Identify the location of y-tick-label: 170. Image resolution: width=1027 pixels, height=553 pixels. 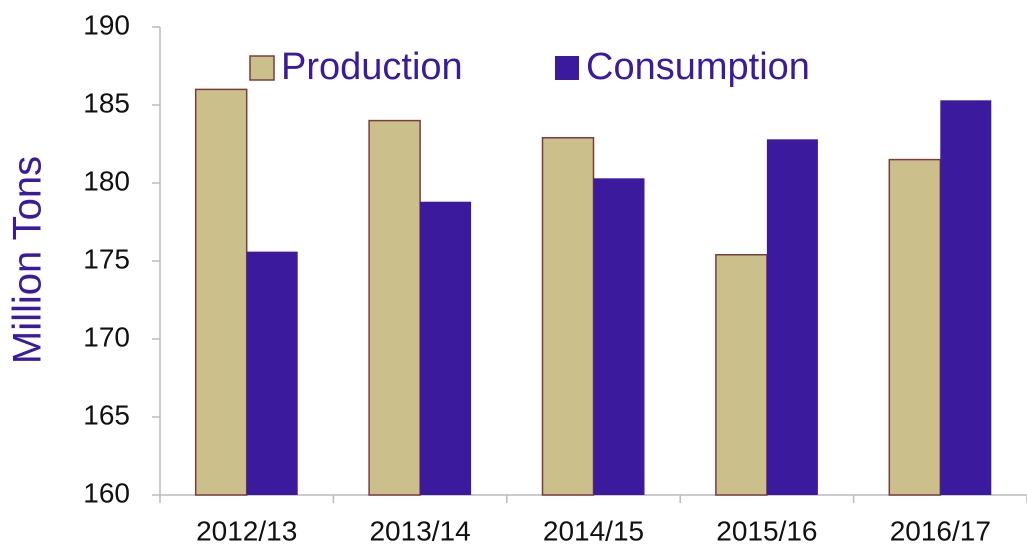
(106, 336).